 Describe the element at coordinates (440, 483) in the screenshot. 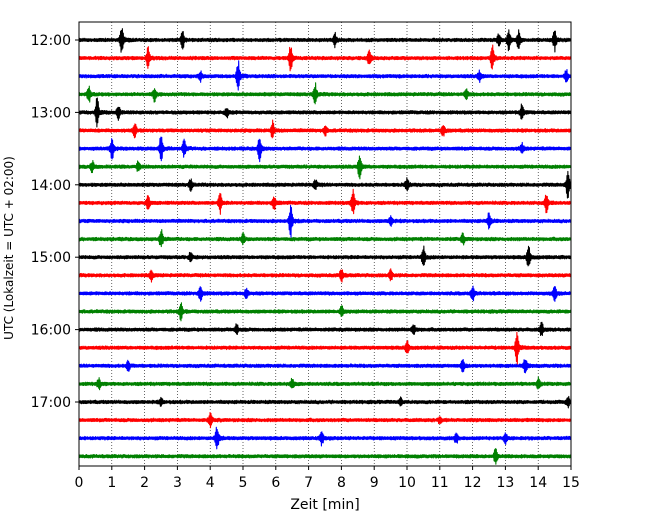

I see `x-tick-label: 11` at that location.